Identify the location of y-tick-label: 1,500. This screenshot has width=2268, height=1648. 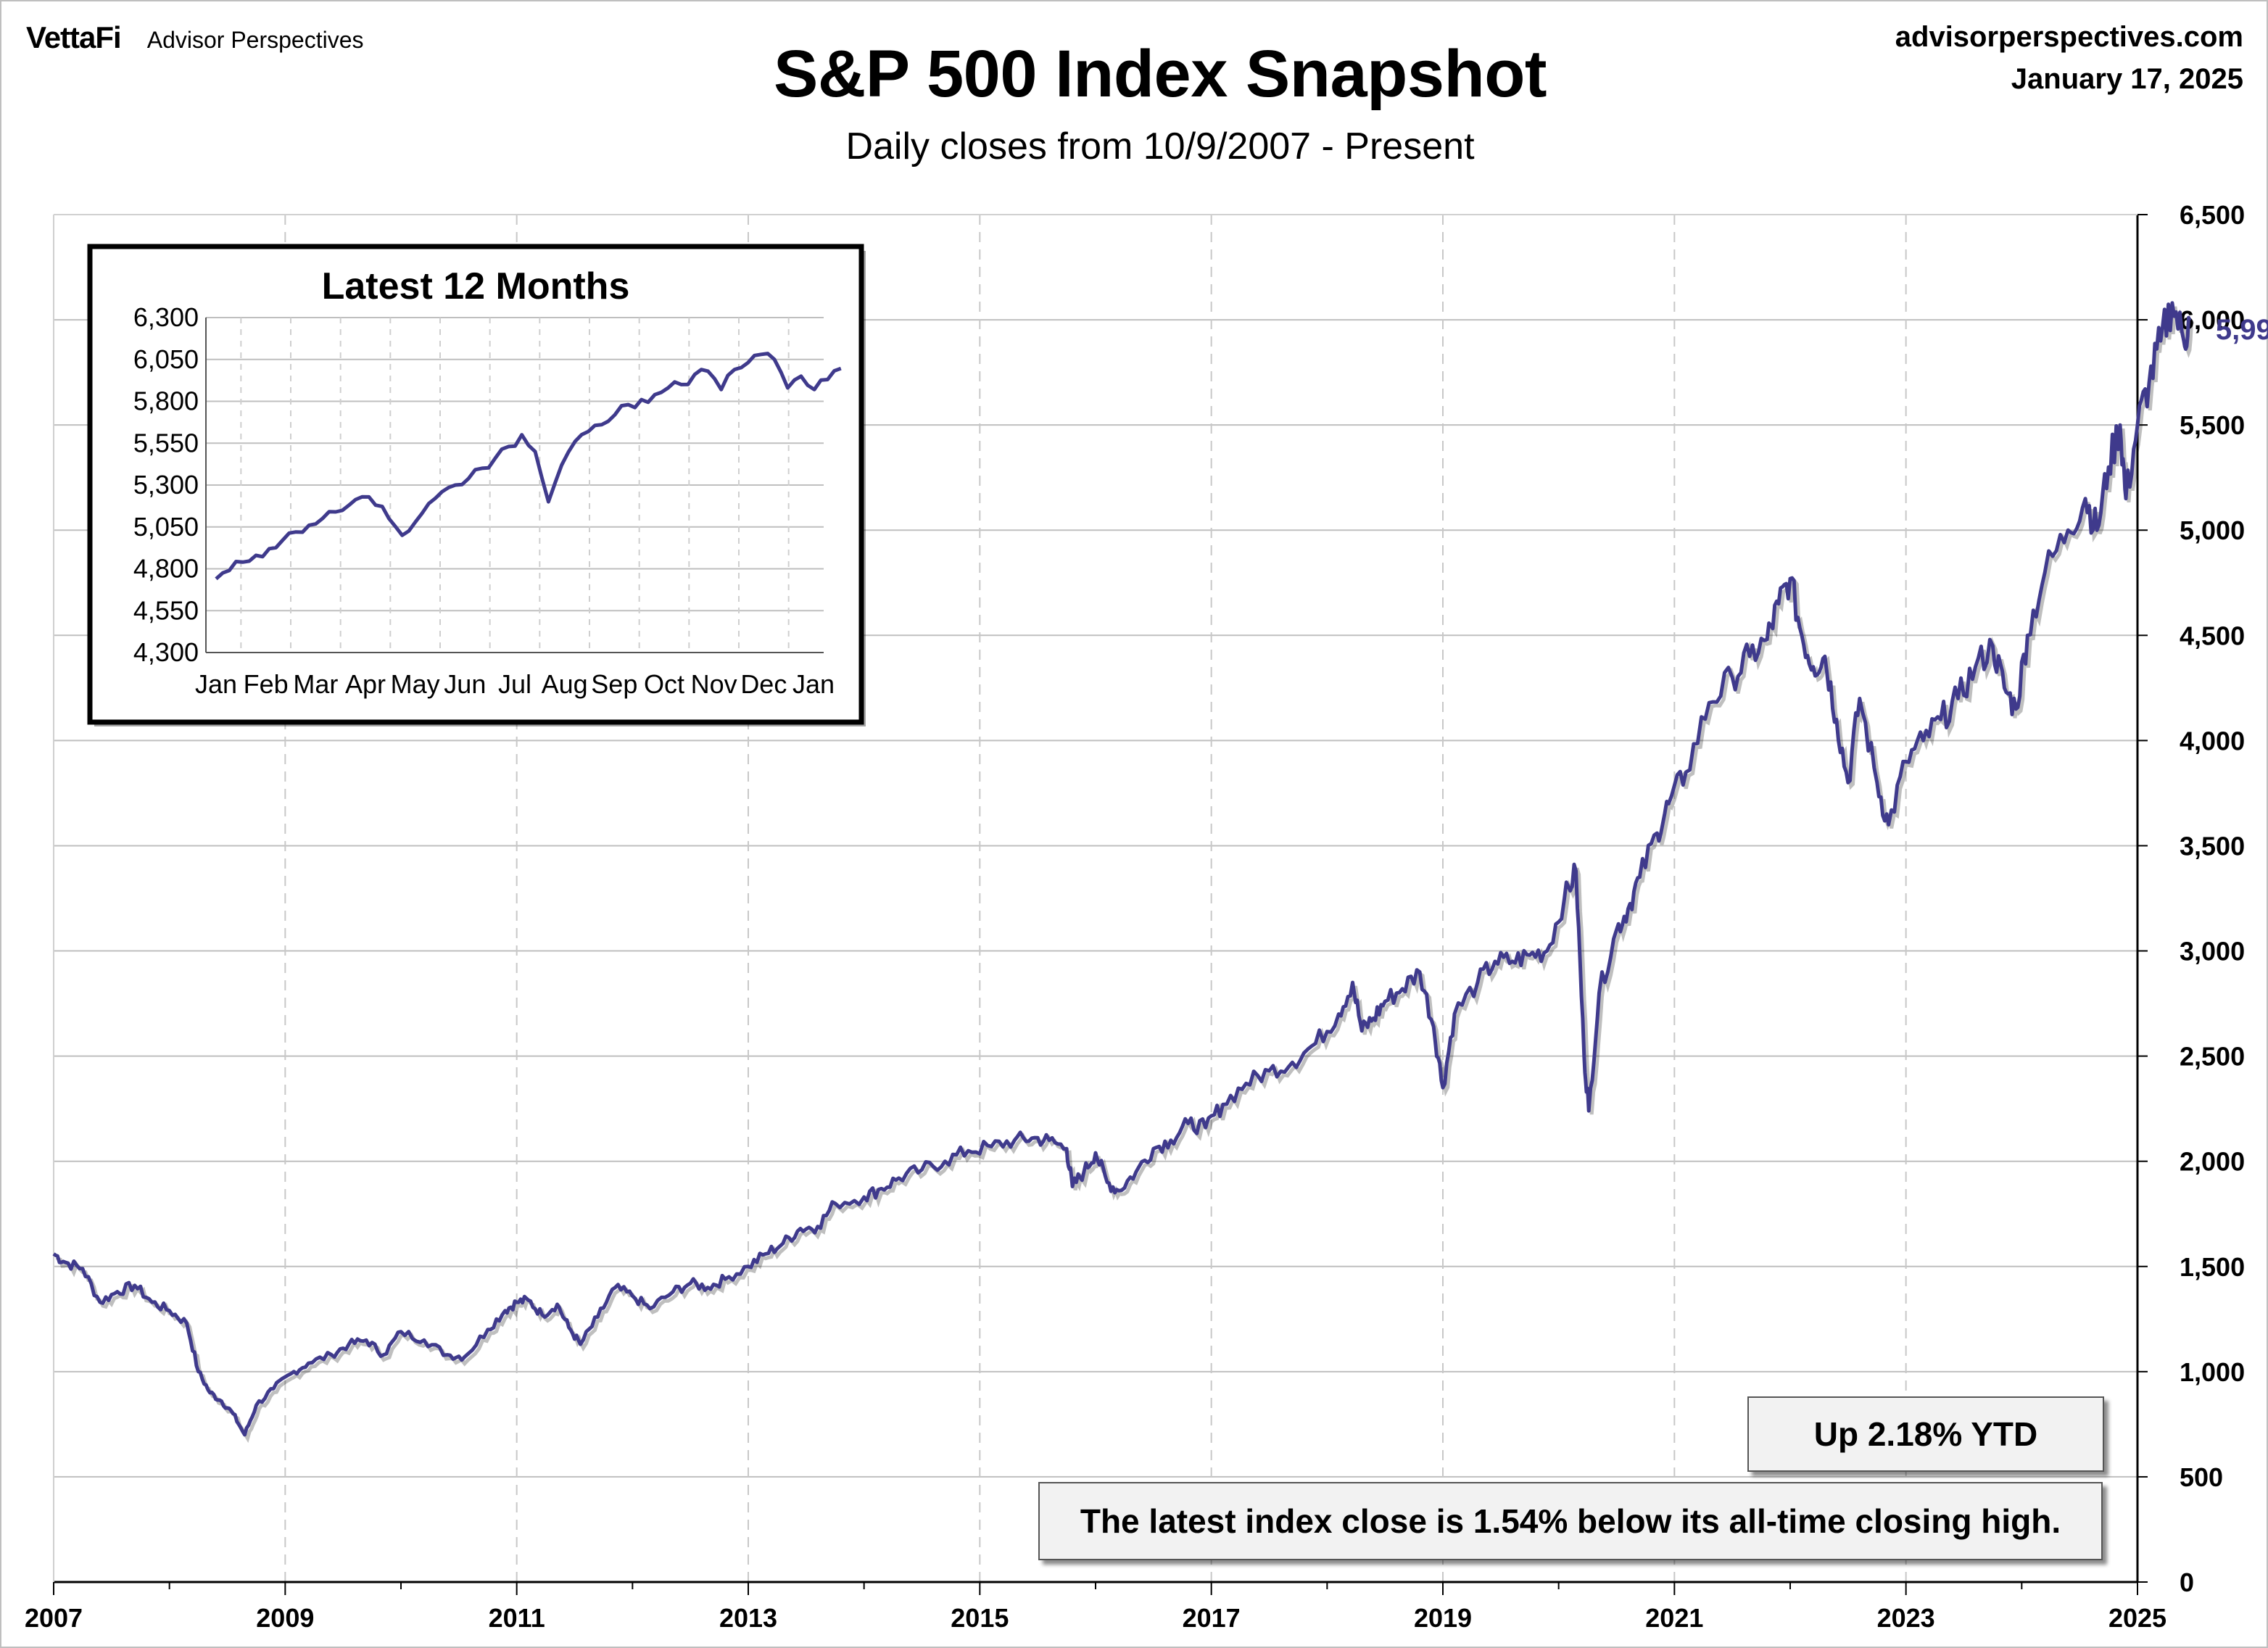
(2212, 1267).